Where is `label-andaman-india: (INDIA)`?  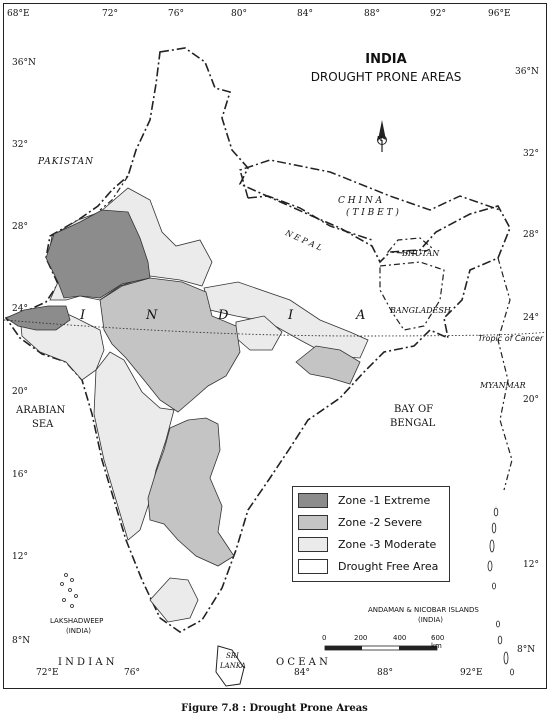 label-andaman-india: (INDIA) is located at coordinates (431, 620).